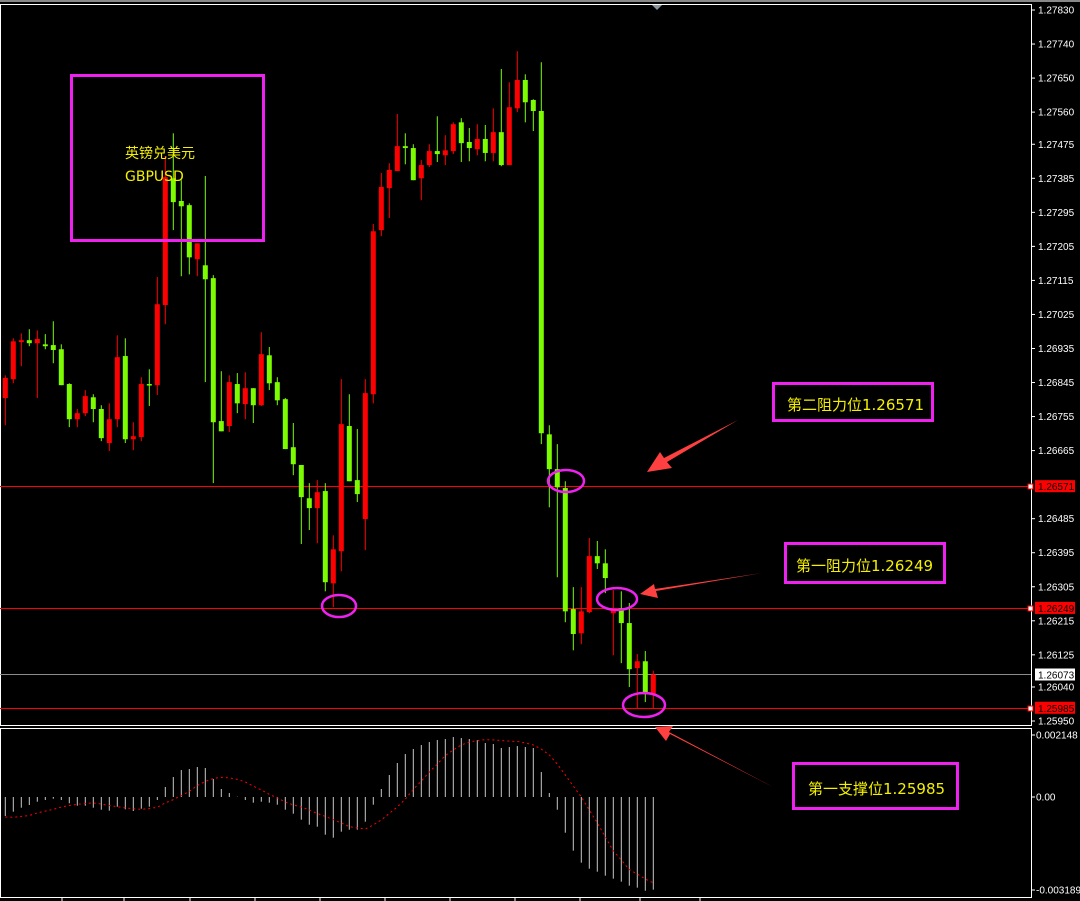 The height and width of the screenshot is (901, 1080). I want to click on arrow-icon, so click(701, 585).